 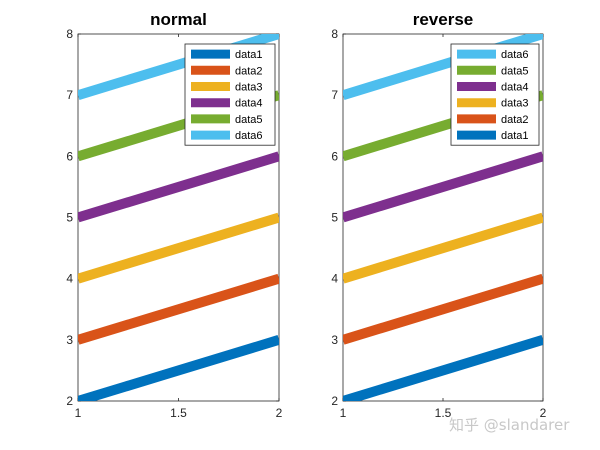 What do you see at coordinates (509, 425) in the screenshot?
I see `watermark-text: 知乎 @slandarer` at bounding box center [509, 425].